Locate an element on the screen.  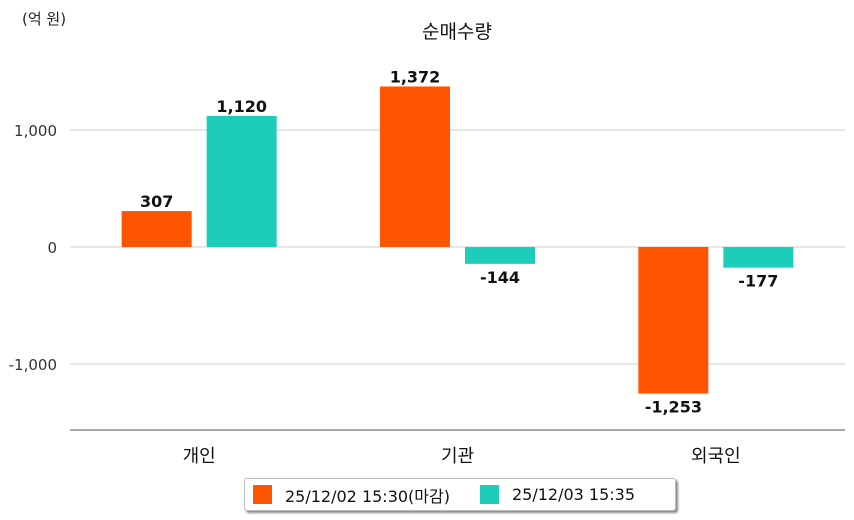
data-label: 1,372 is located at coordinates (415, 76).